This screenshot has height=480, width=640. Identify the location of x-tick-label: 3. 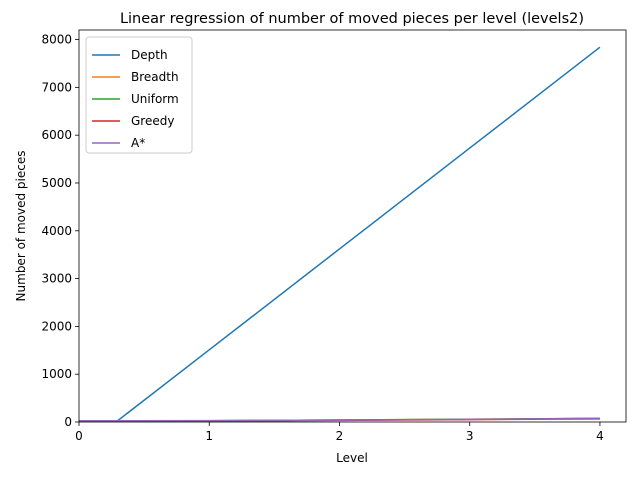
(470, 436).